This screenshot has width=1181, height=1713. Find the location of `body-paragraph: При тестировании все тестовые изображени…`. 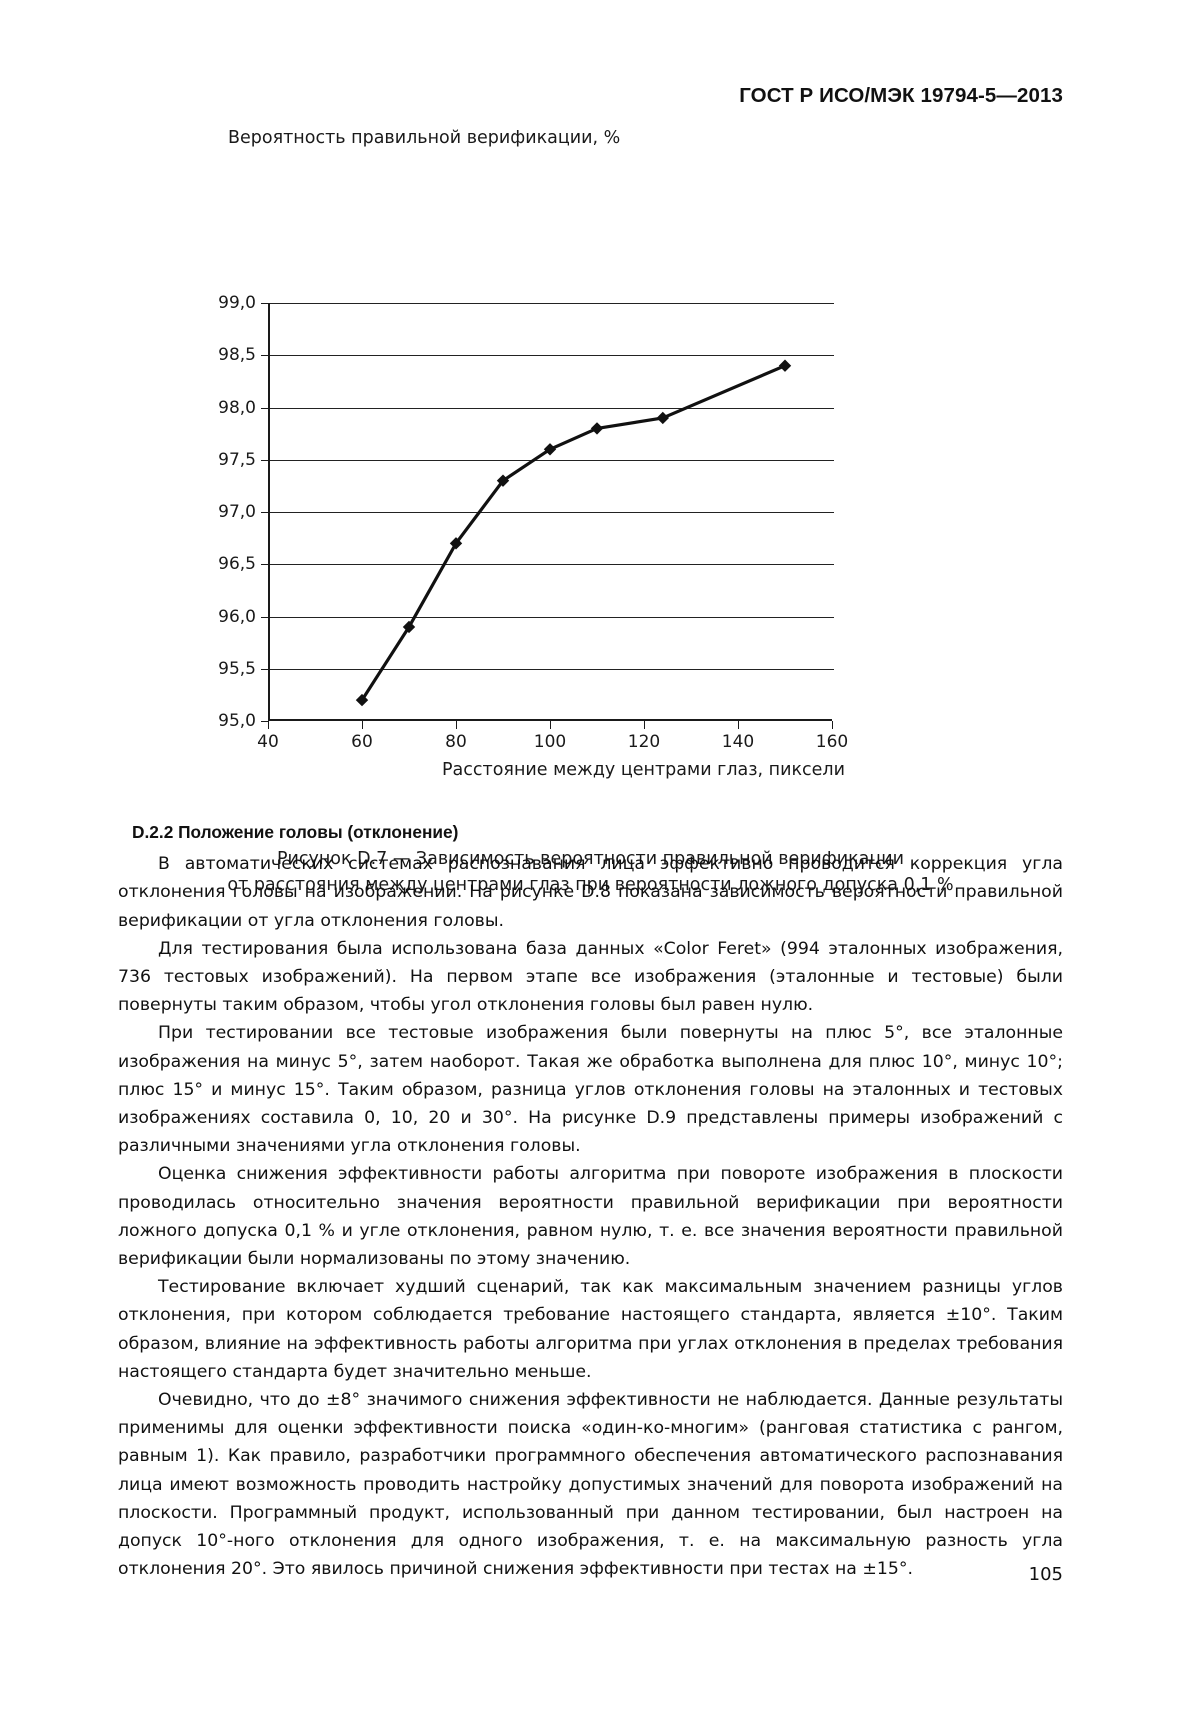

body-paragraph: При тестировании все тестовые изображени… is located at coordinates (590, 1090).